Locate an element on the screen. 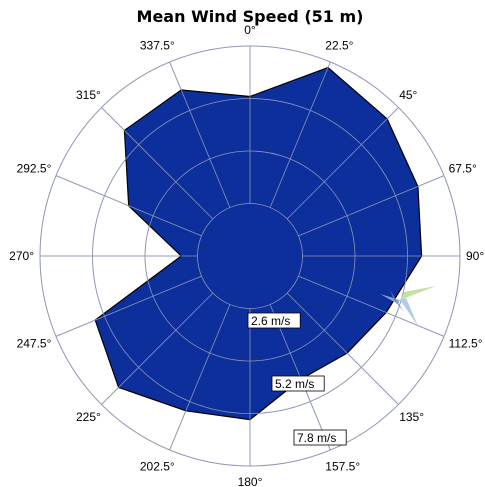 The image size is (485, 487). ring-labels: 2.6 m/s 5.2 m/s 7.8 m/s is located at coordinates (297, 379).